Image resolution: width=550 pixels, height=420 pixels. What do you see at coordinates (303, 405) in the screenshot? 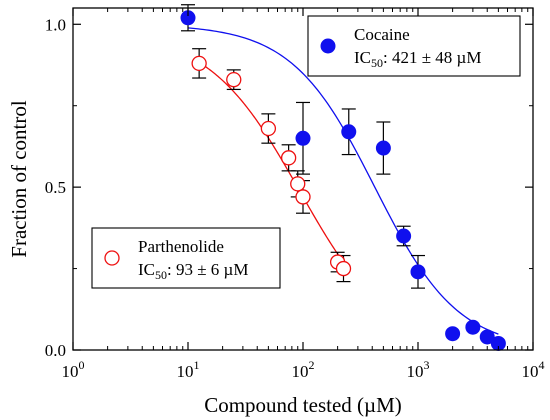
I see `x-axis-title: Compound tested (µM)` at bounding box center [303, 405].